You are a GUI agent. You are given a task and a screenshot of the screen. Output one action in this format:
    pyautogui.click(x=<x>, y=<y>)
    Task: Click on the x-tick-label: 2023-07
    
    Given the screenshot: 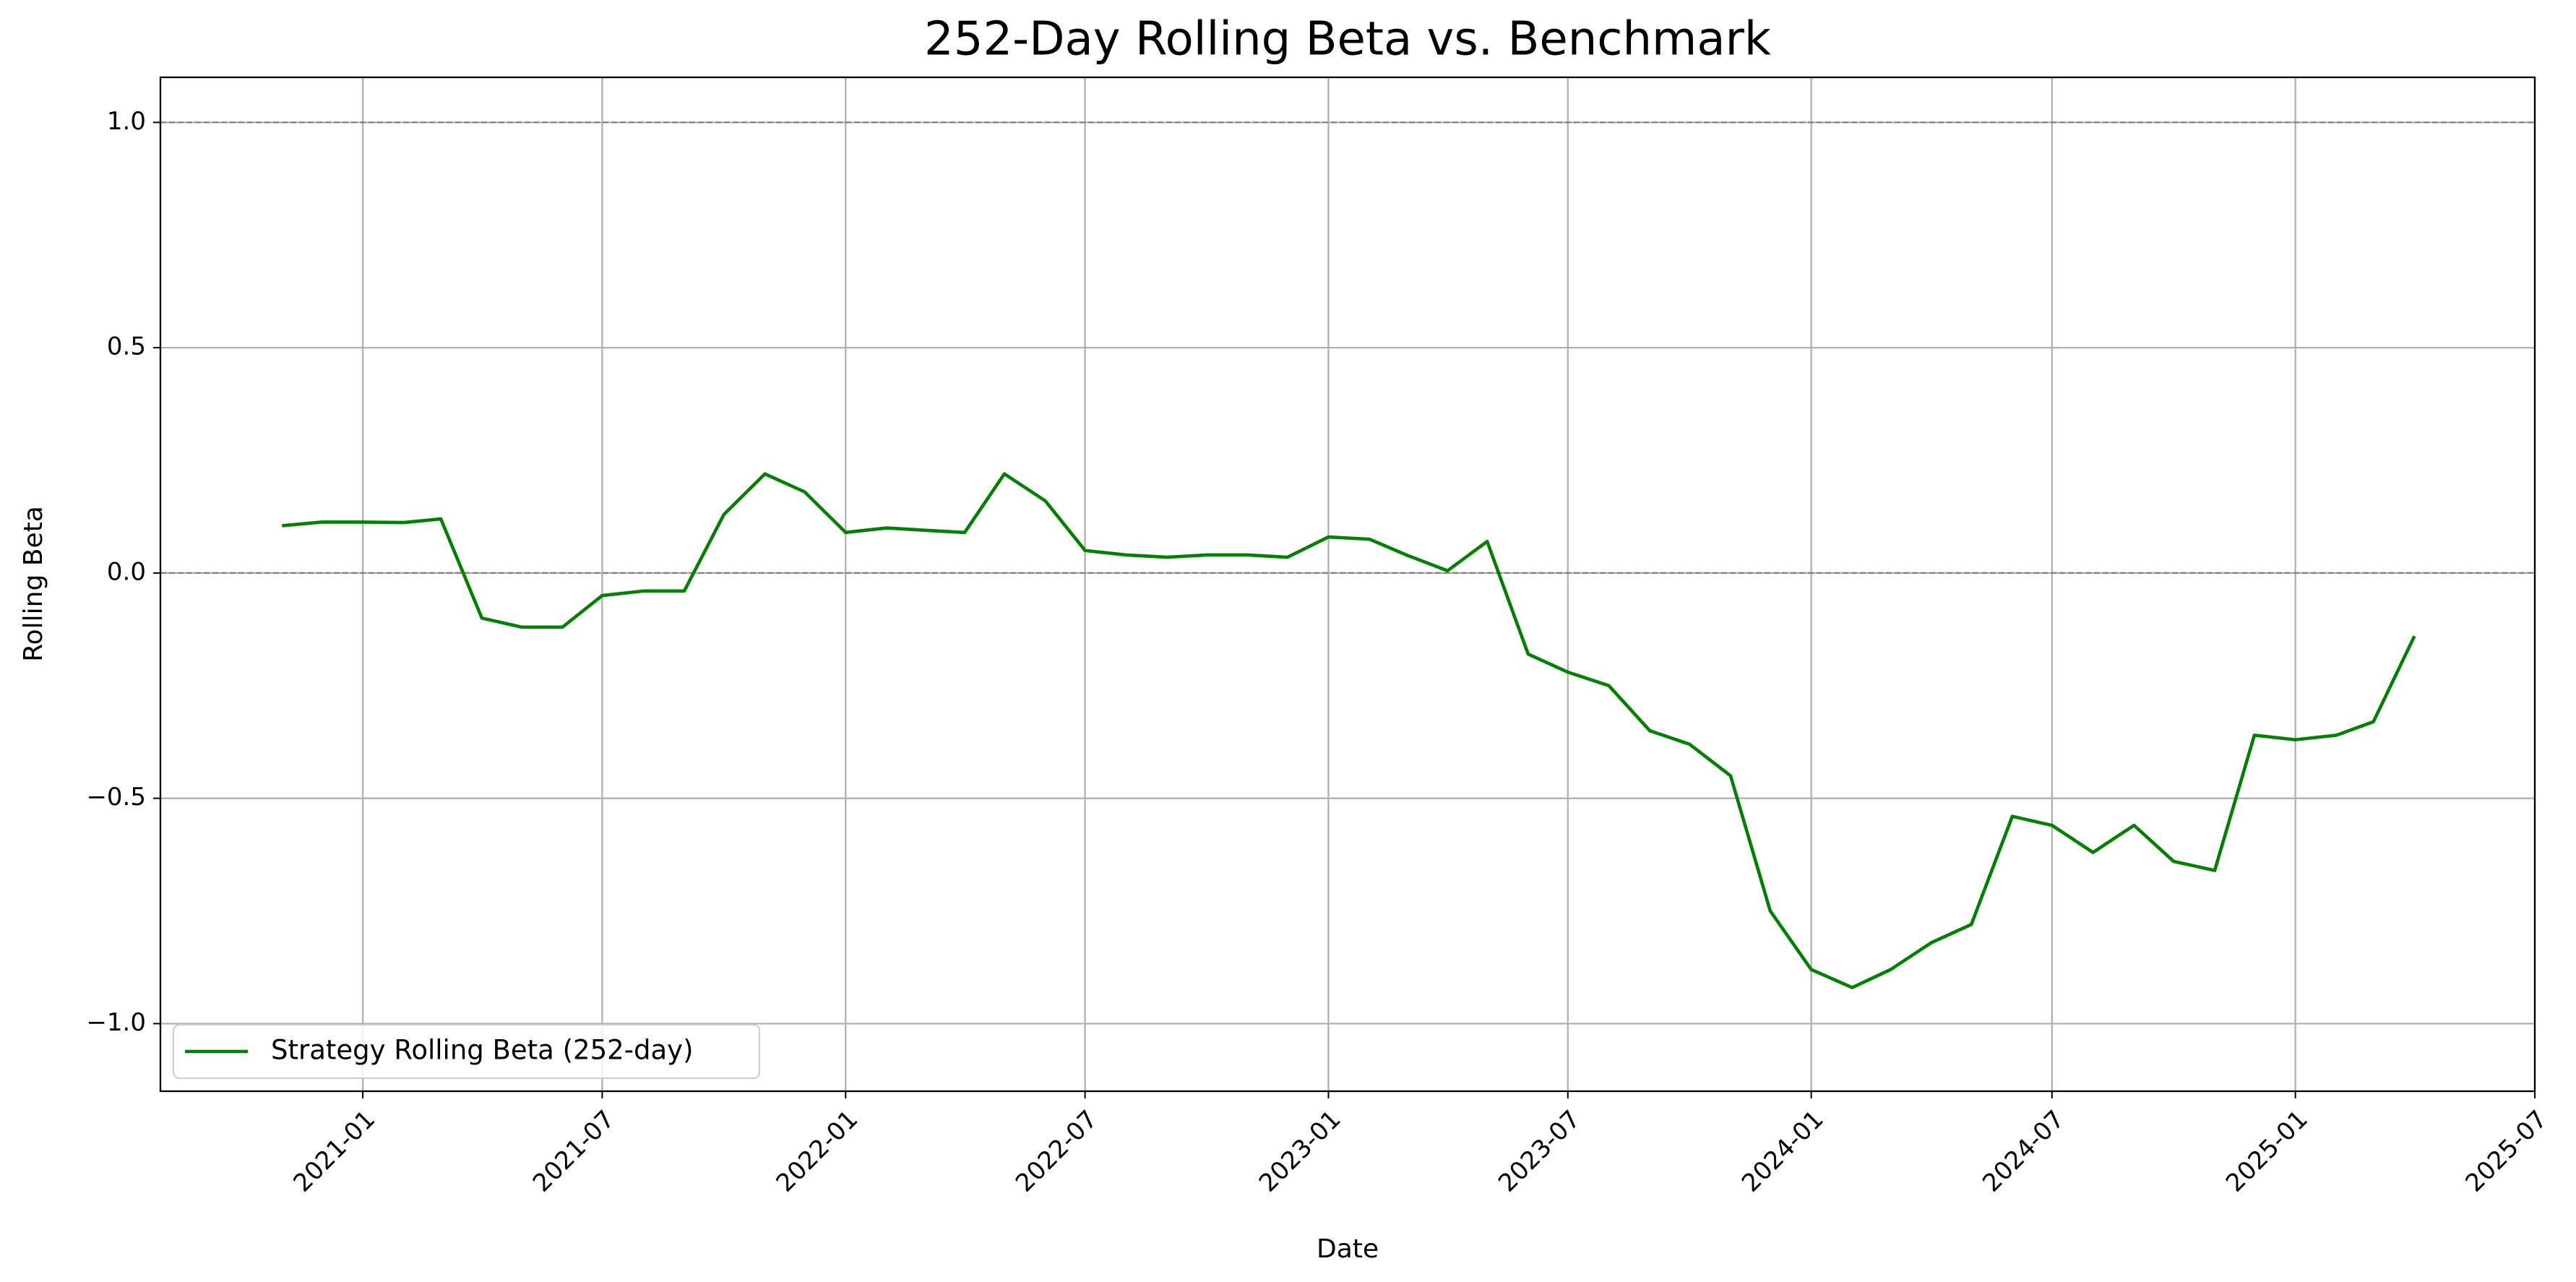 What is the action you would take?
    pyautogui.click(x=1539, y=1151)
    